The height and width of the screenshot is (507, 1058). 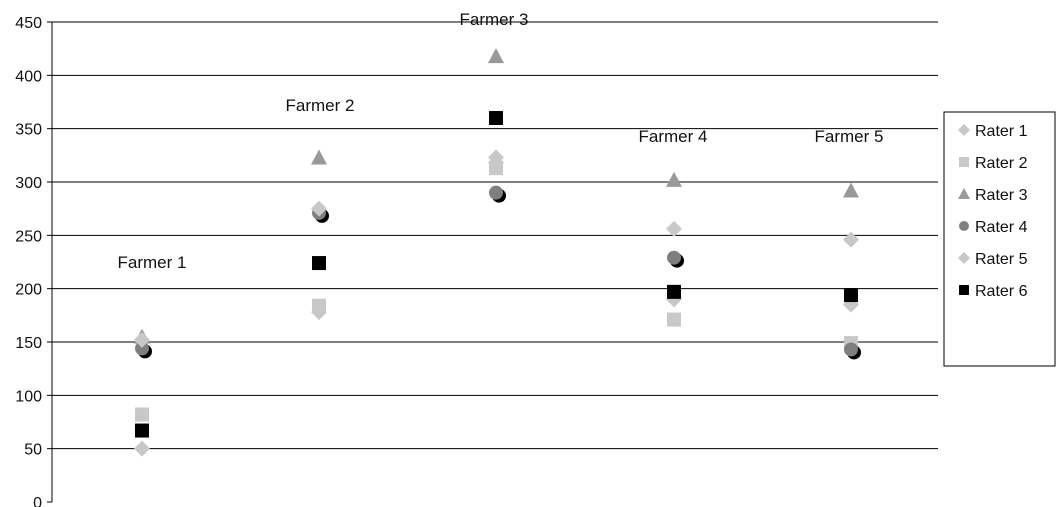 I want to click on y-axis: 0 50 100 150 200 250 300 350 400 450, so click(x=34, y=261).